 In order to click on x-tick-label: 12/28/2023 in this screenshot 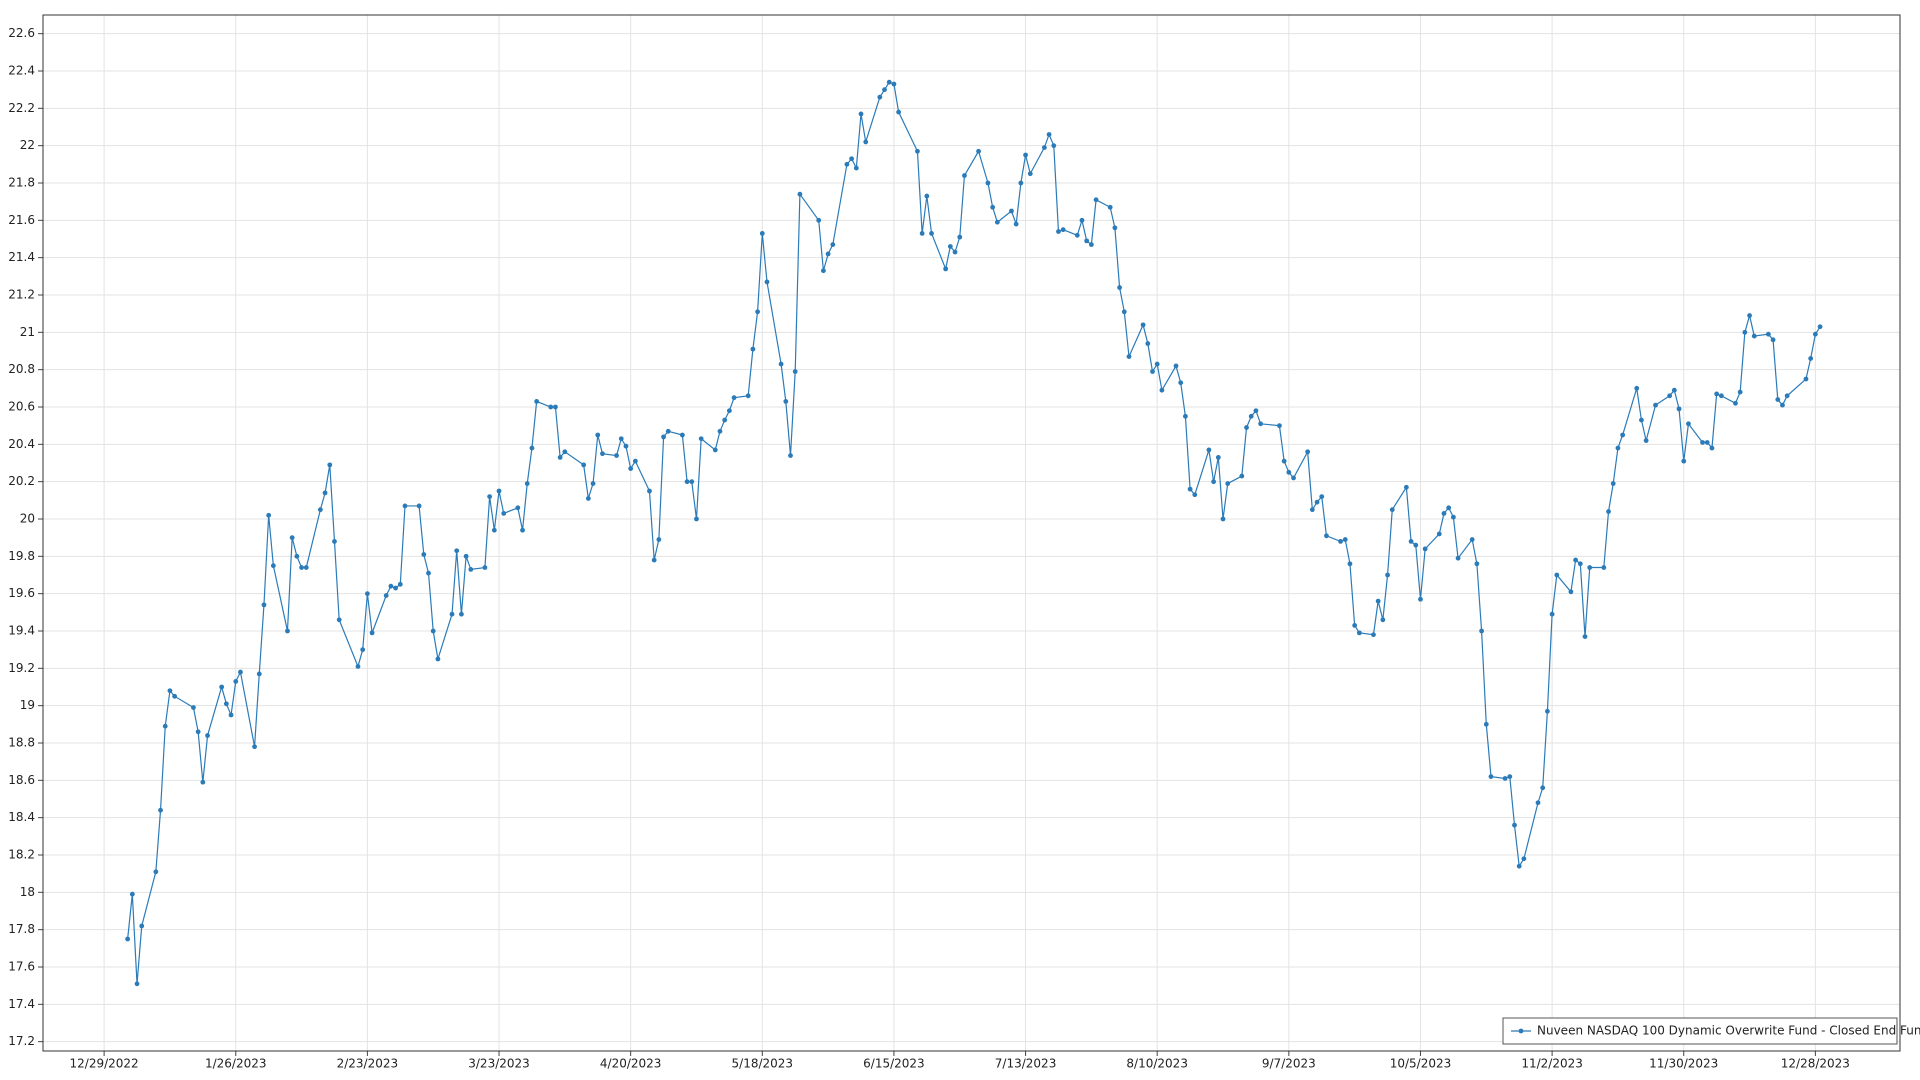, I will do `click(1815, 1064)`.